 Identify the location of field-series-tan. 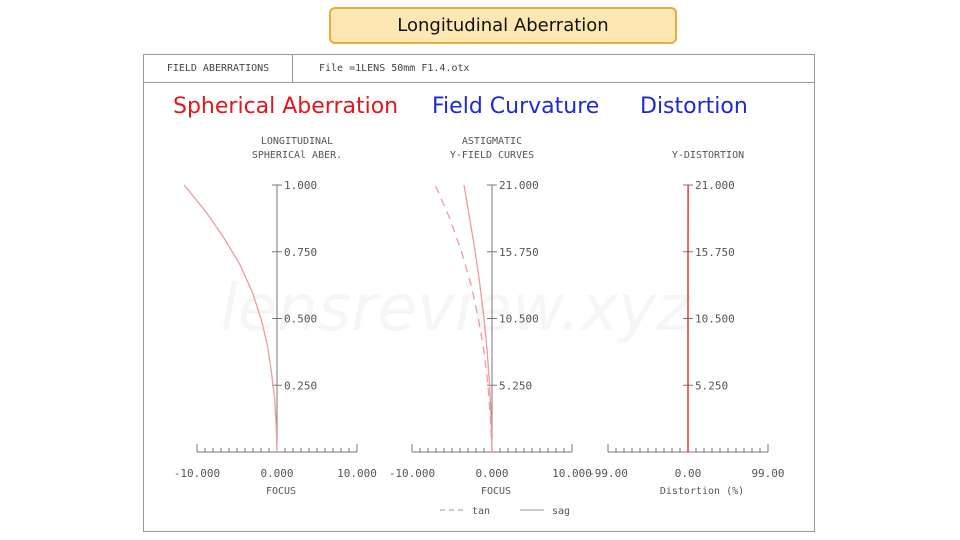
(463, 318).